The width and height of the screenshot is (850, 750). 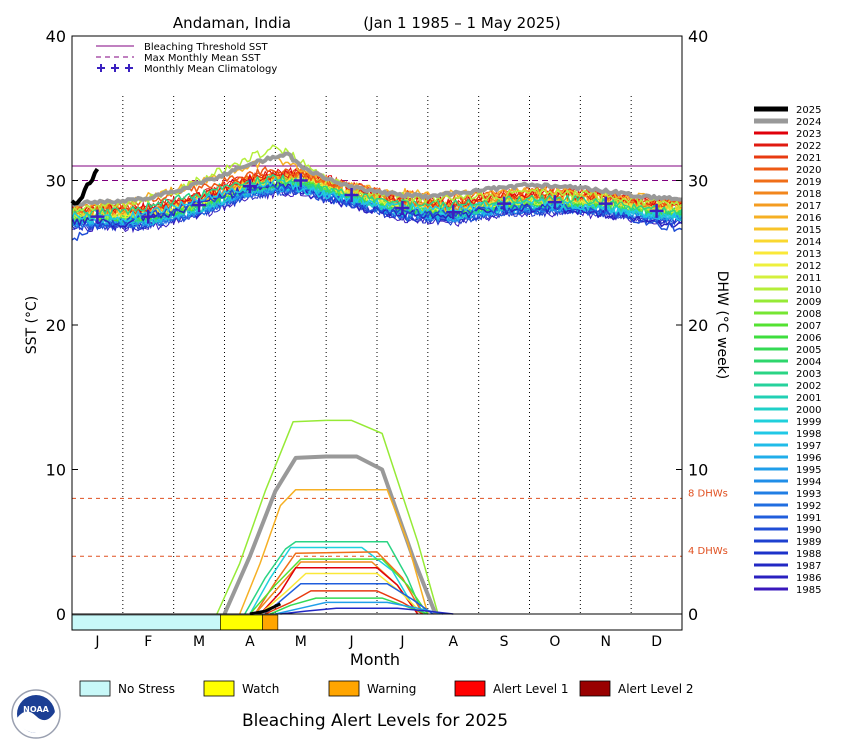 I want to click on year-legend-label: 2025, so click(x=808, y=110).